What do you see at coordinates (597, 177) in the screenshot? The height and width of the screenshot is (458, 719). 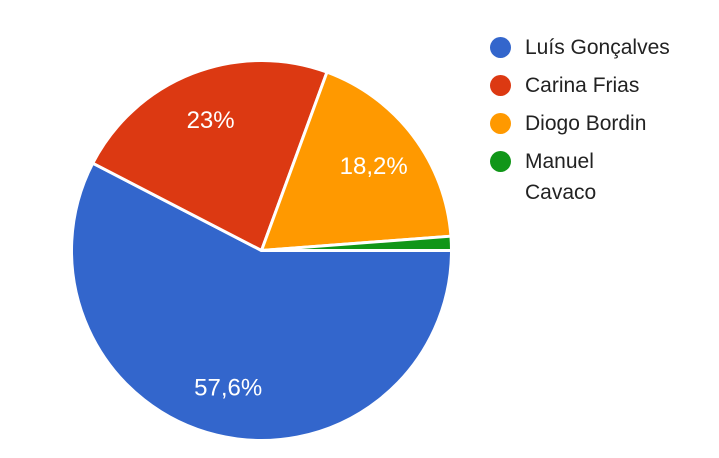 I see `legend-item-3: Manuel Cavaco` at bounding box center [597, 177].